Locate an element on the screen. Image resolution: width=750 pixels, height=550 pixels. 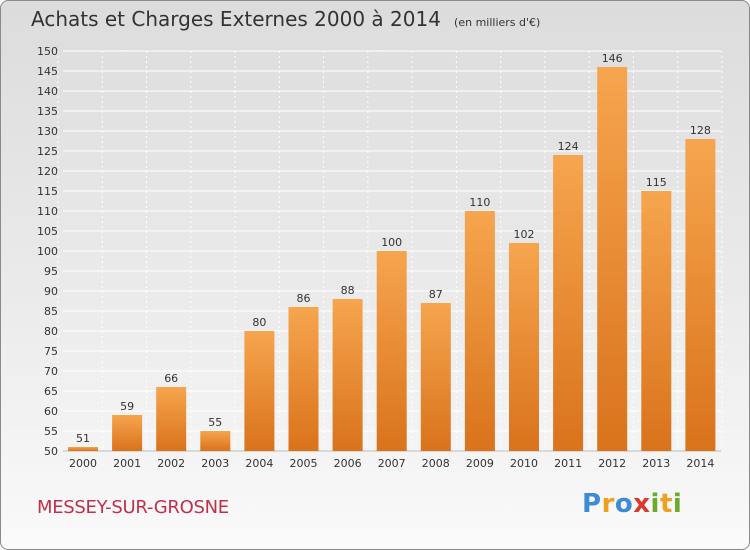
y-tick-label: 80 is located at coordinates (51, 331).